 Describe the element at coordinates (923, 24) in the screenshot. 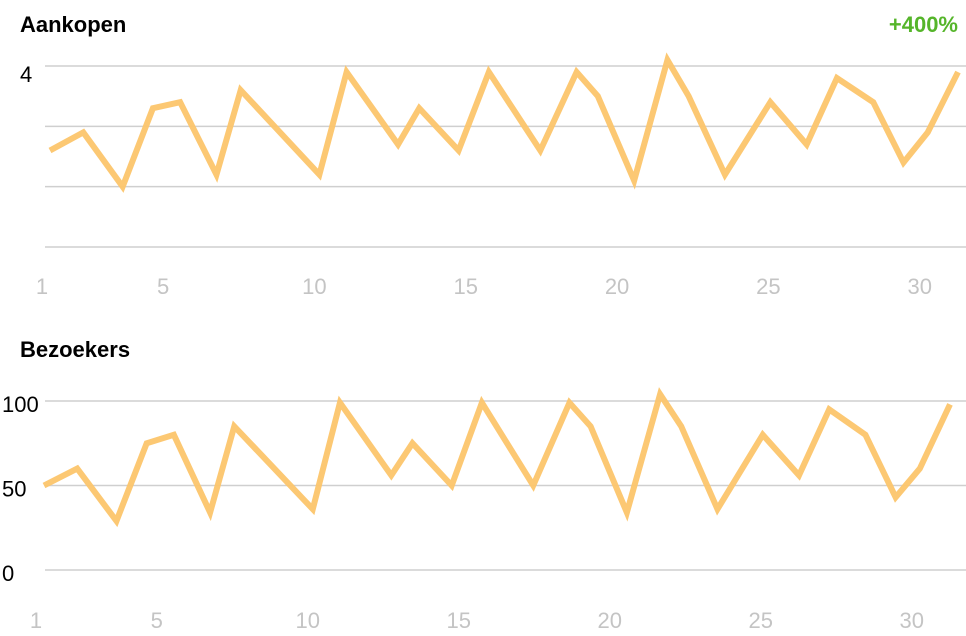

I see `change-badge: +400%` at that location.